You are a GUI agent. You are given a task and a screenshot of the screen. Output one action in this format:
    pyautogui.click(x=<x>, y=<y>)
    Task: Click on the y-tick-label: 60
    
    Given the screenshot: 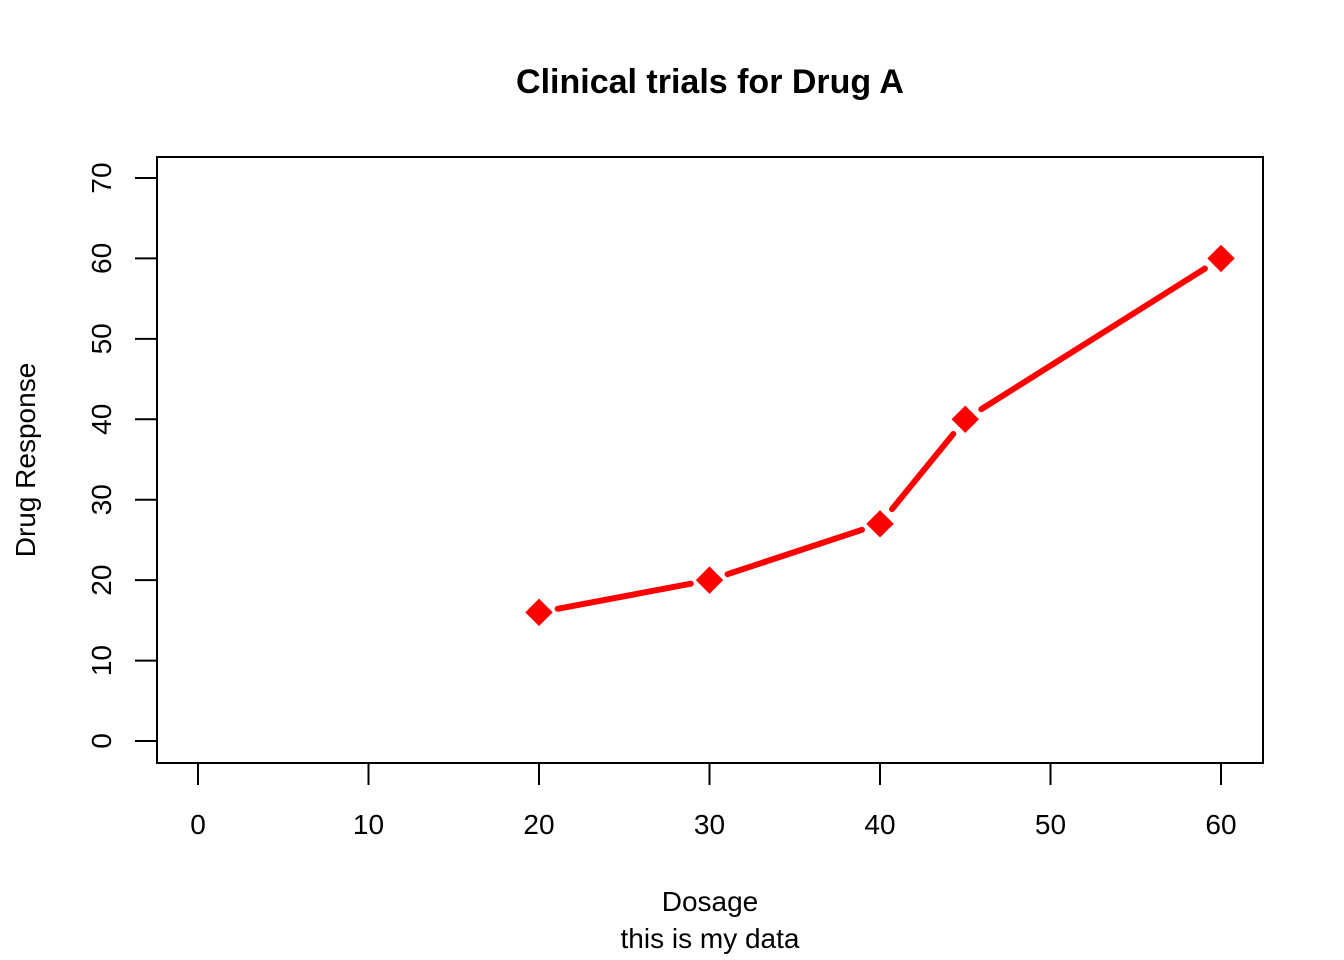 What is the action you would take?
    pyautogui.click(x=101, y=258)
    